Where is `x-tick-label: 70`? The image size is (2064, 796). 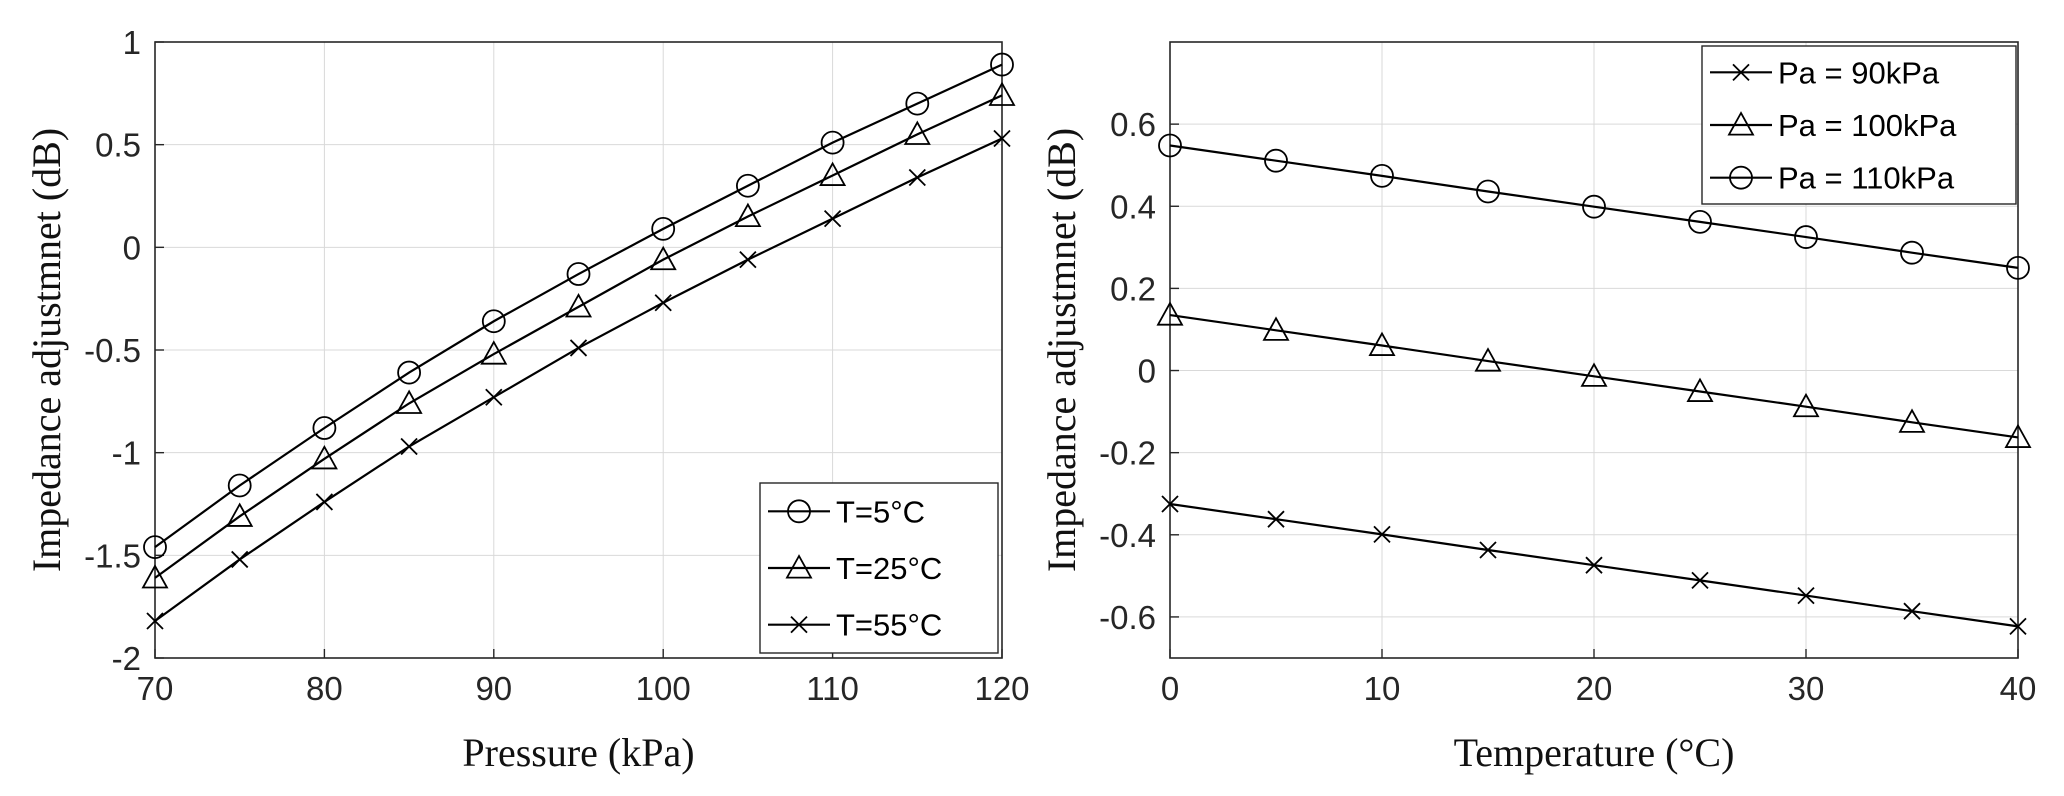 x-tick-label: 70 is located at coordinates (155, 688).